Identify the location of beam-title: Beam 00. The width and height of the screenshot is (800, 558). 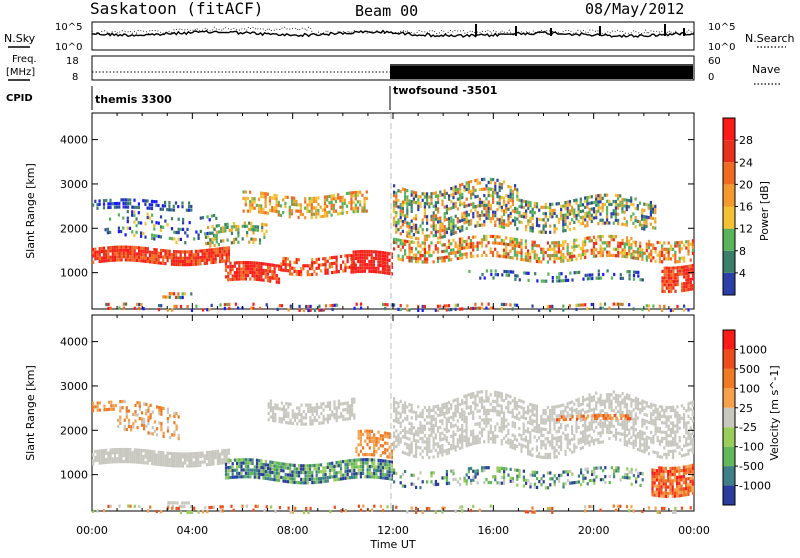
(386, 11).